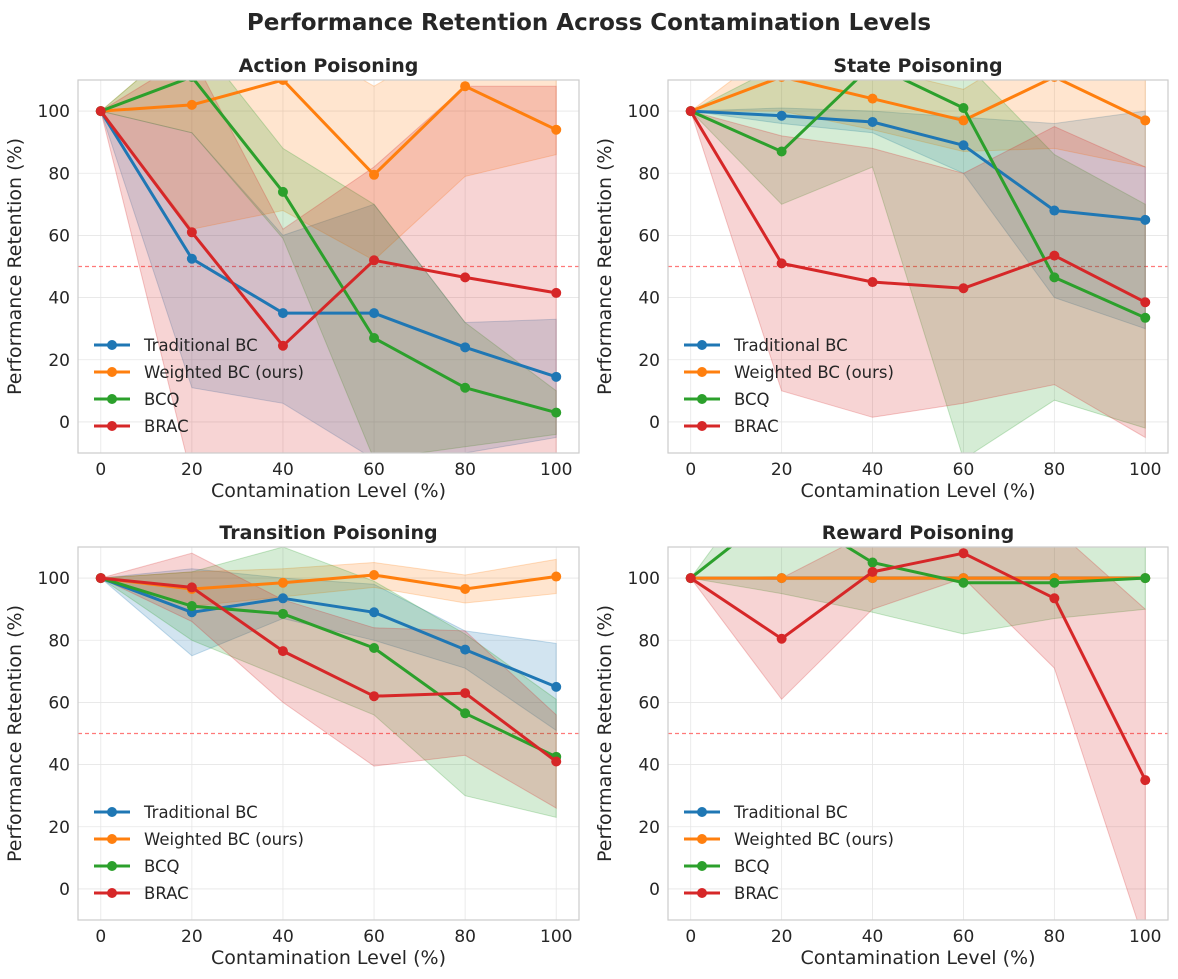 This screenshot has height=979, width=1178. Describe the element at coordinates (100, 470) in the screenshot. I see `x-tick-label: 0` at that location.